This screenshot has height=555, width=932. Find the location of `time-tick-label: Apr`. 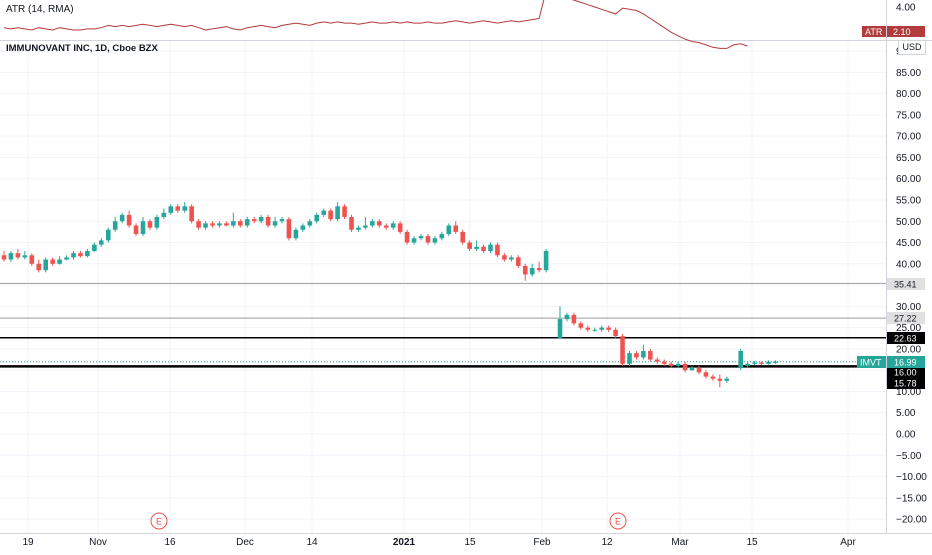

time-tick-label: Apr is located at coordinates (848, 542).